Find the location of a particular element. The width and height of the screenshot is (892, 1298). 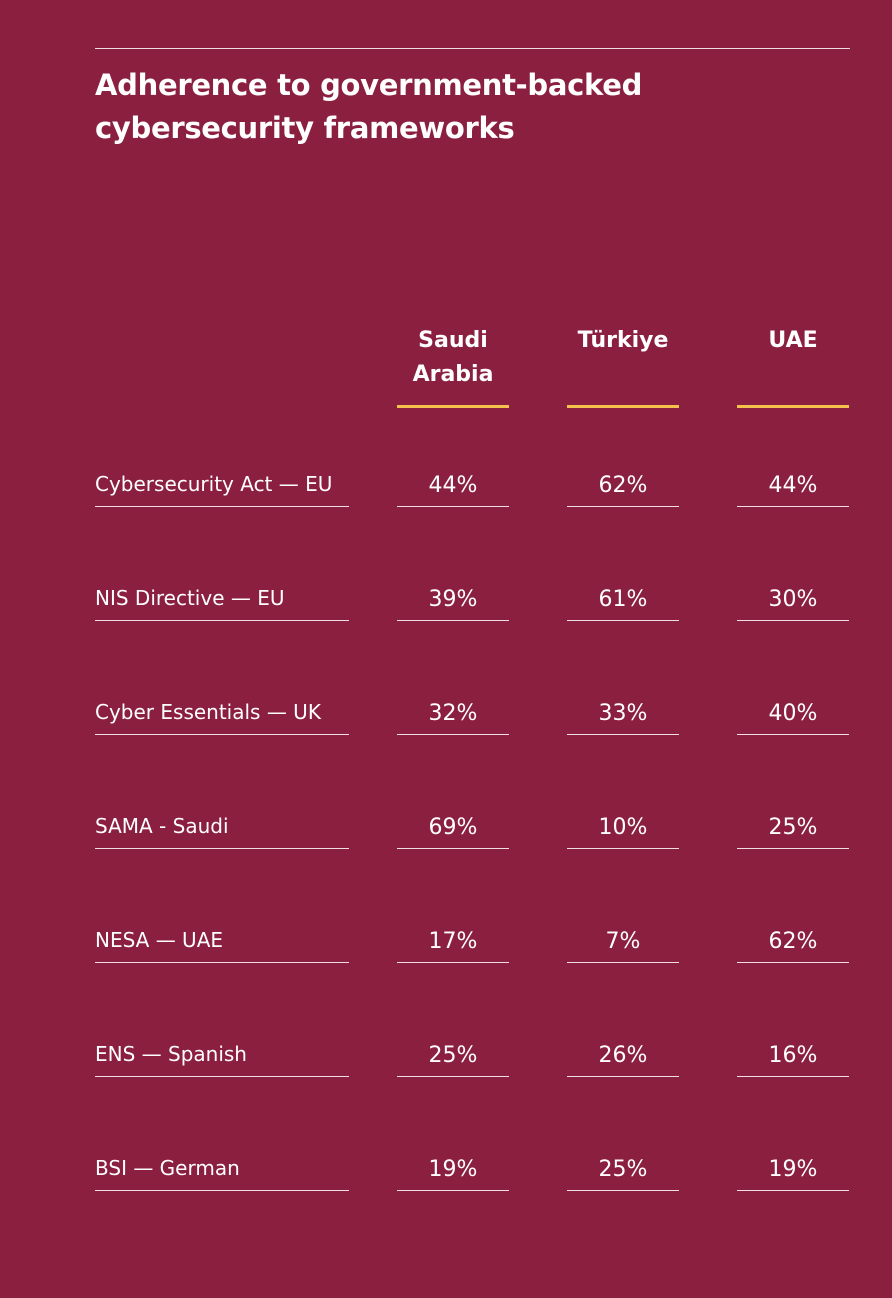

value-cell: 10% is located at coordinates (623, 826).